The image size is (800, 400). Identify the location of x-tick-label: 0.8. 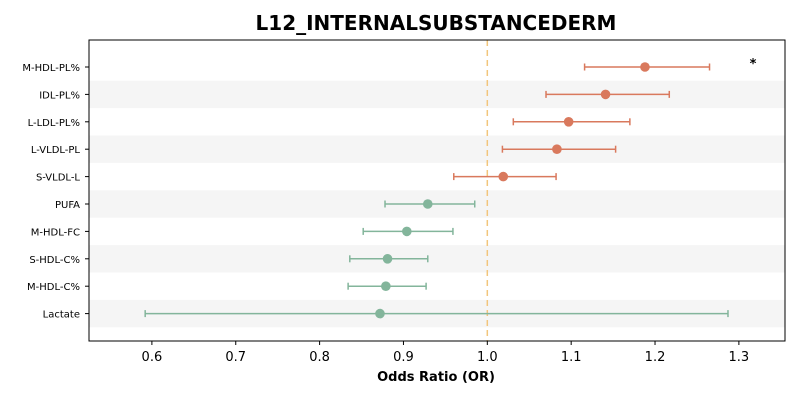
(319, 357).